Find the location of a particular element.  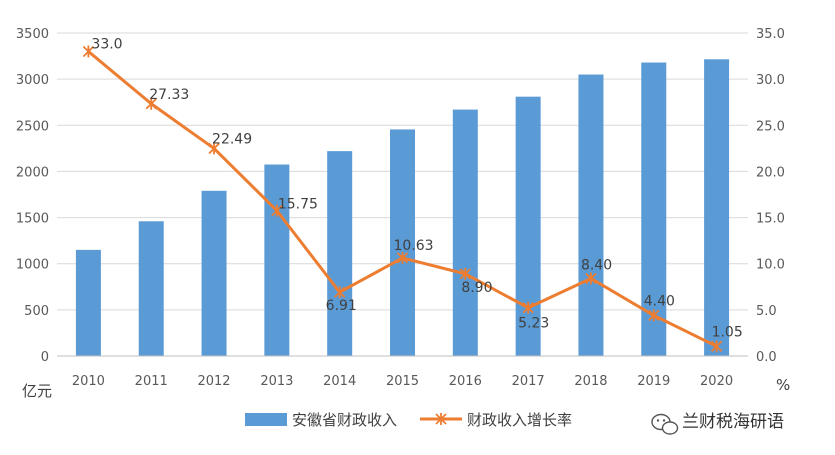

data-label-2015: 10.63 is located at coordinates (414, 246).